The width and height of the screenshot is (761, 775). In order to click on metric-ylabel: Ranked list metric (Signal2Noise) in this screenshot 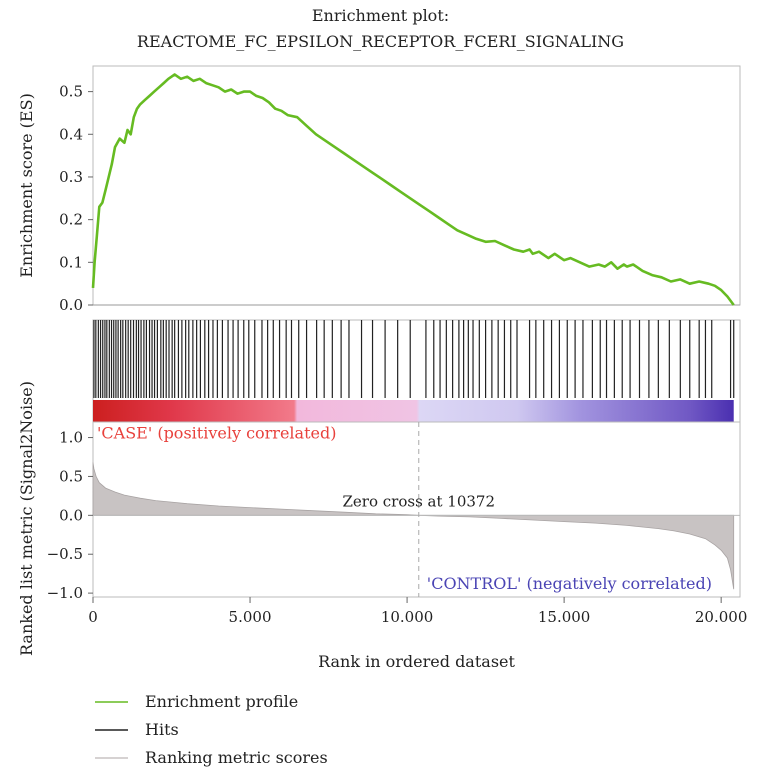, I will do `click(26, 518)`.